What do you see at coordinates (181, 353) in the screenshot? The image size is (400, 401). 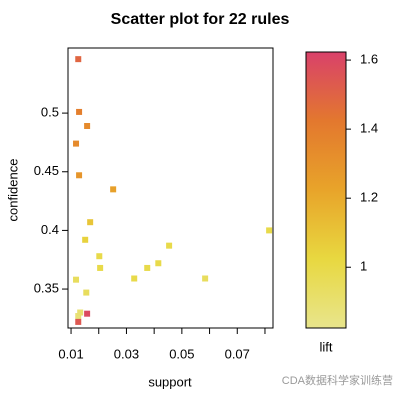 I see `x-tick-label: 0.05` at bounding box center [181, 353].